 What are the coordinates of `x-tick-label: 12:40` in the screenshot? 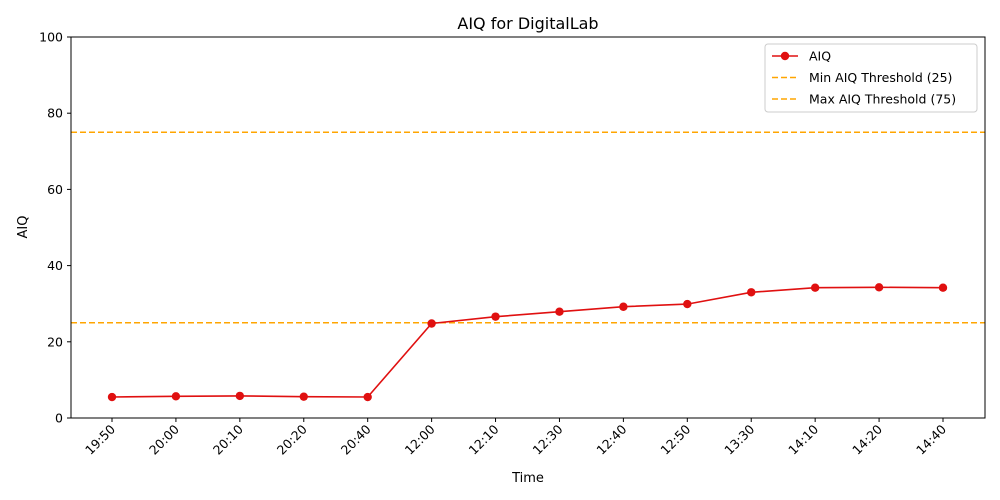 It's located at (611, 439).